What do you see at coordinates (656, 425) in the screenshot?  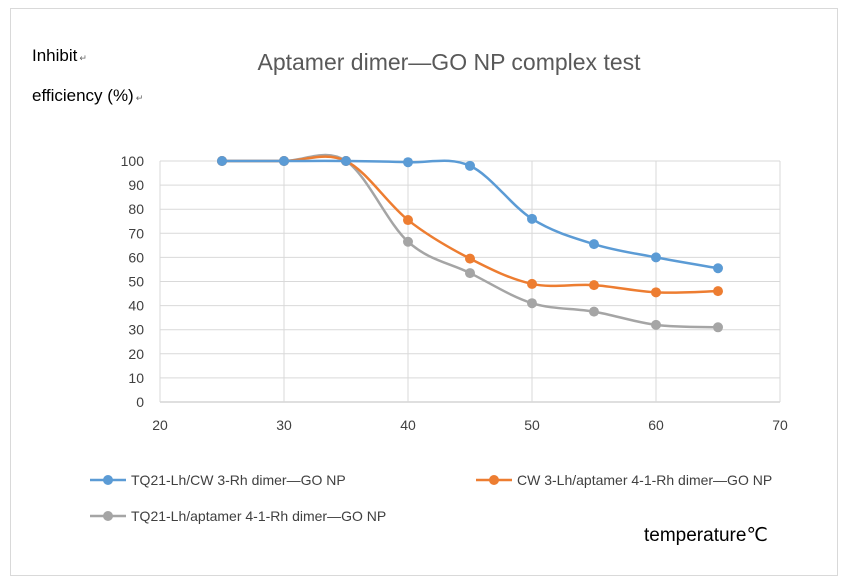 I see `x-tick-label-60: 60` at bounding box center [656, 425].